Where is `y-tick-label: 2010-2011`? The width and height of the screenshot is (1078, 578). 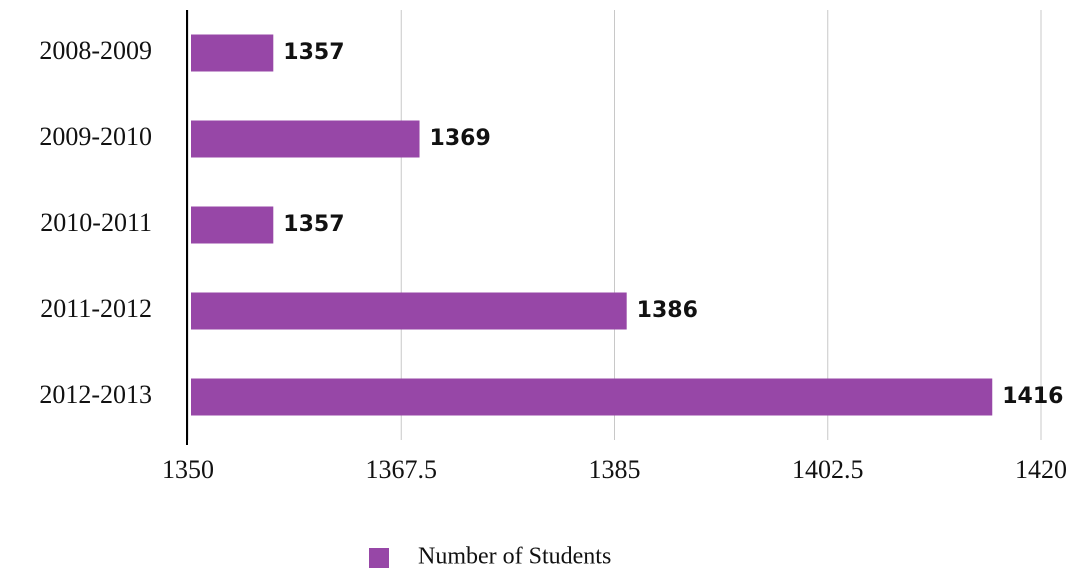 y-tick-label: 2010-2011 is located at coordinates (96, 222).